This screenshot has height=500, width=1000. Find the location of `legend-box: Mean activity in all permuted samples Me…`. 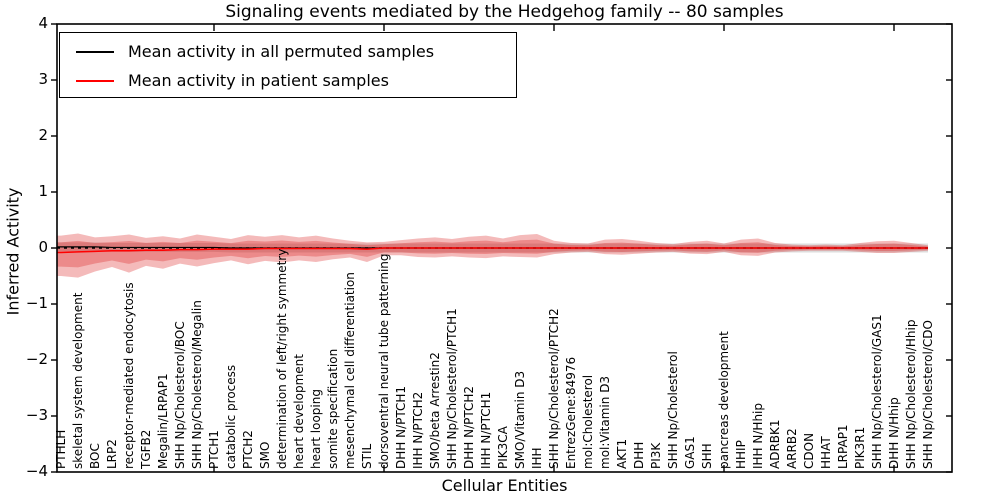

legend-box: Mean activity in all permuted samples Me… is located at coordinates (288, 65).